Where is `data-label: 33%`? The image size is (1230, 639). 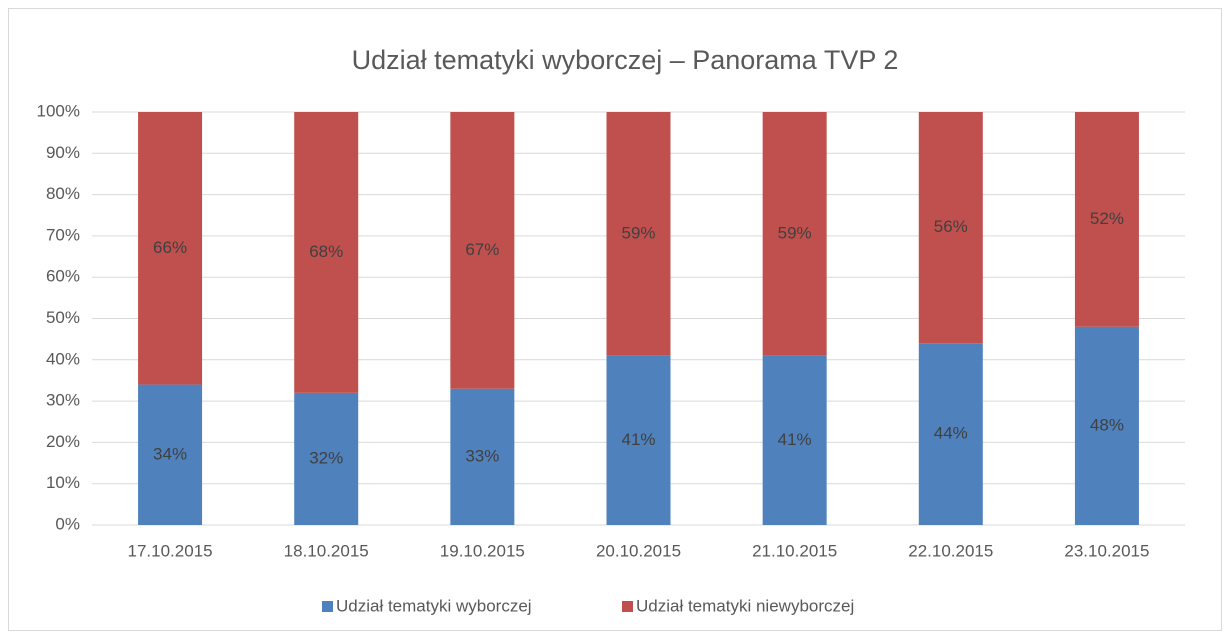
data-label: 33% is located at coordinates (482, 455).